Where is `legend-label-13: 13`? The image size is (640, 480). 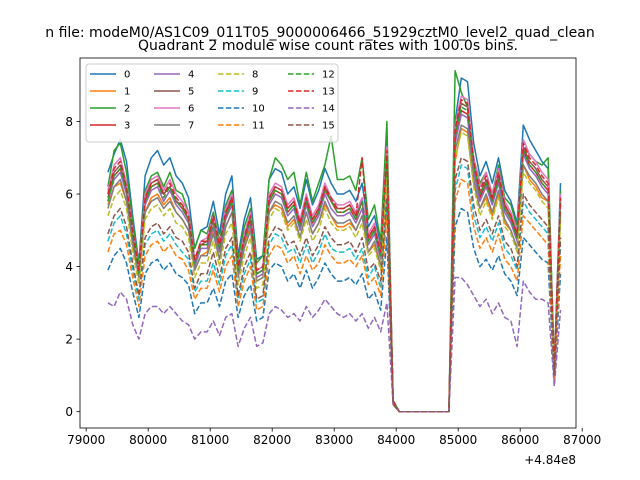 legend-label-13: 13 is located at coordinates (328, 92).